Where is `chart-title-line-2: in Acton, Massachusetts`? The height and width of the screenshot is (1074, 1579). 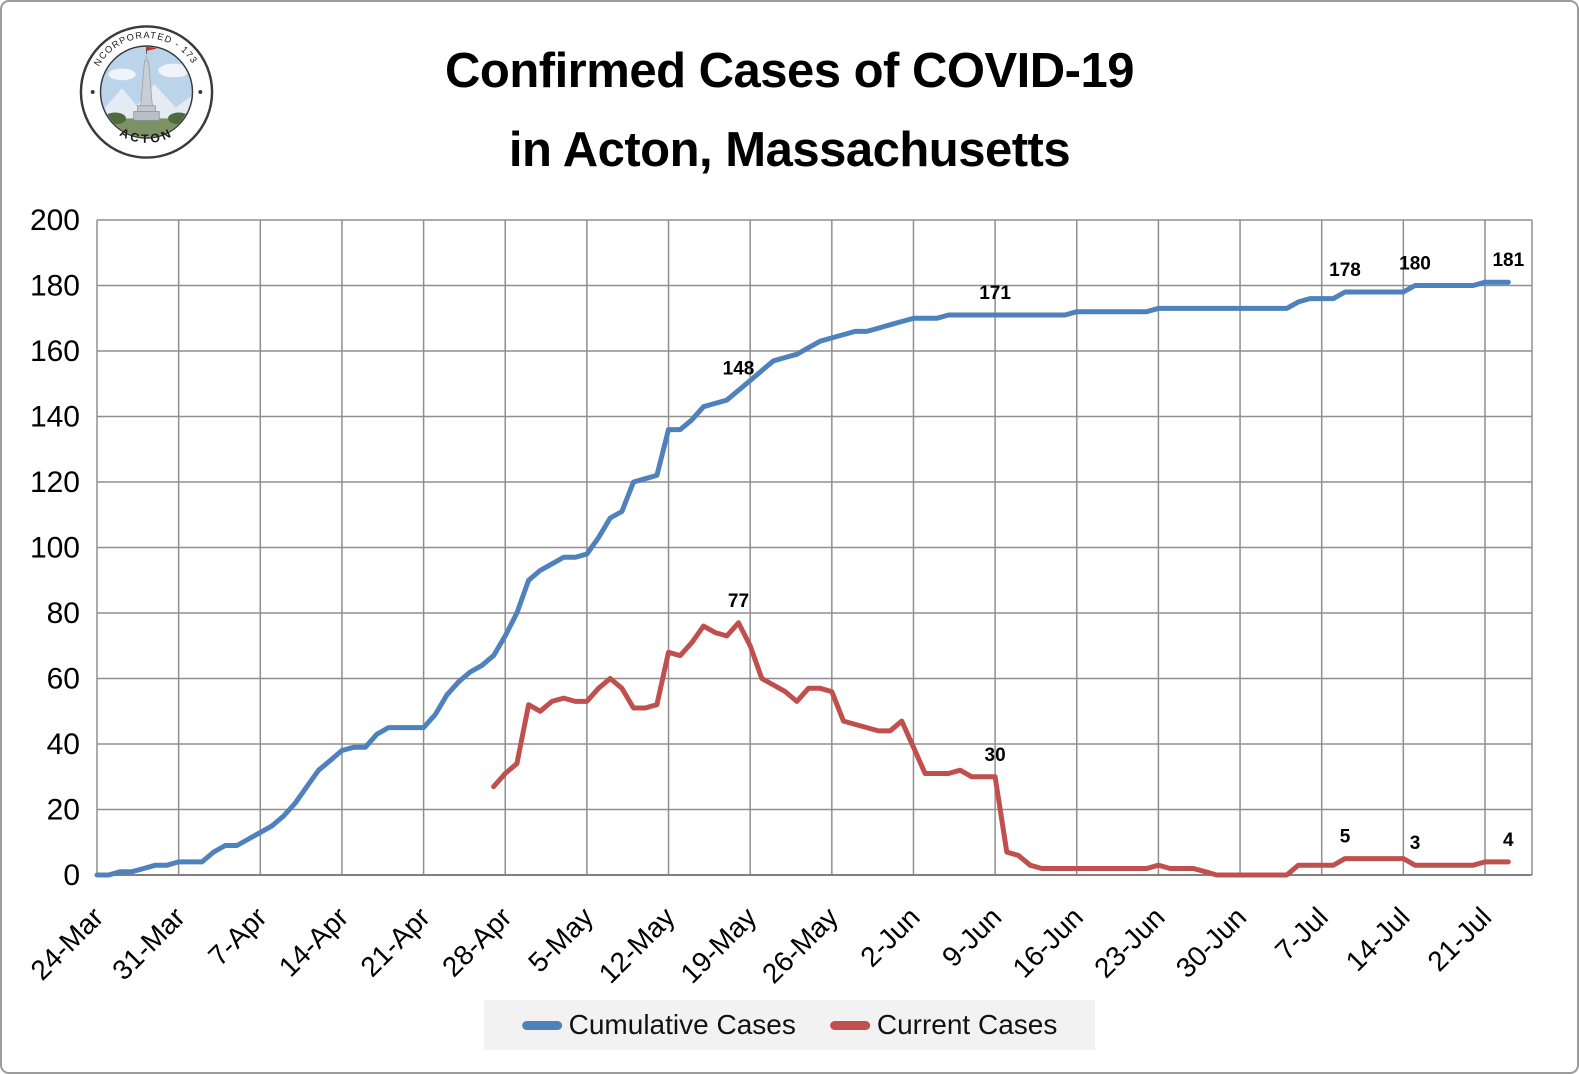
chart-title-line-2: in Acton, Massachusetts is located at coordinates (789, 150).